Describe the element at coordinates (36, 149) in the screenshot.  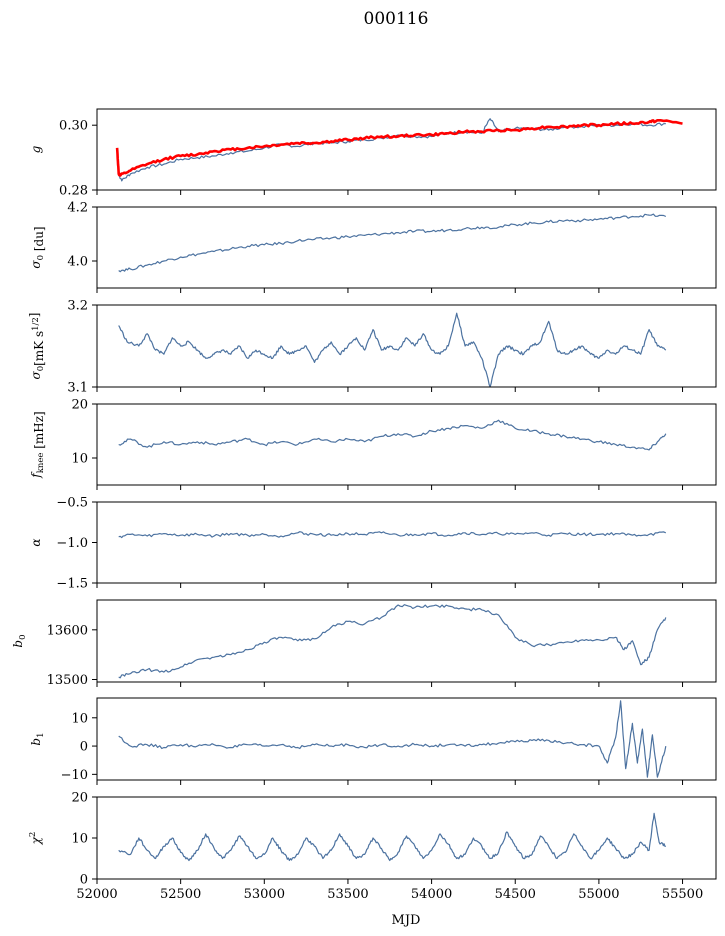
I see `y-axis-label: g` at that location.